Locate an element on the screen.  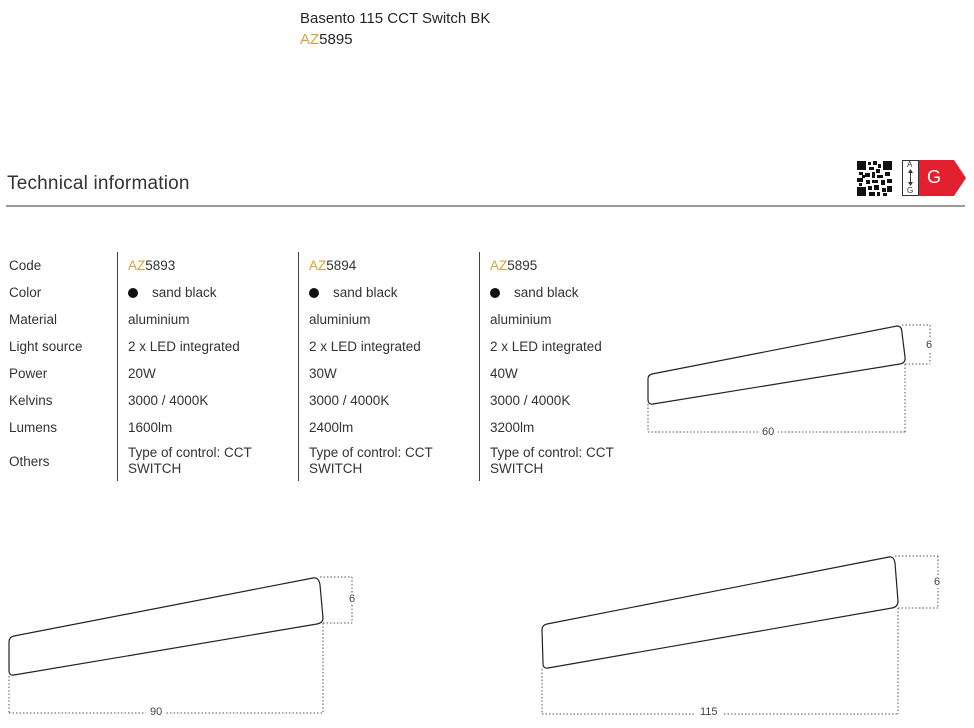
cell-code: AZ5894 is located at coordinates (389, 265).